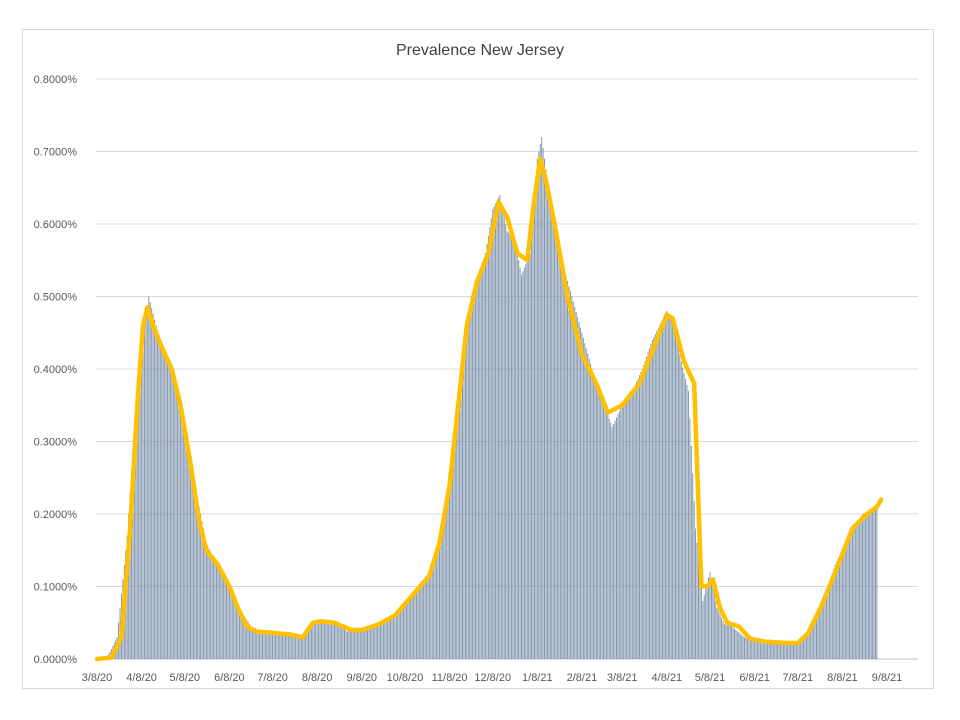  Describe the element at coordinates (56, 443) in the screenshot. I see `y-tick-label: 0.3000%` at that location.